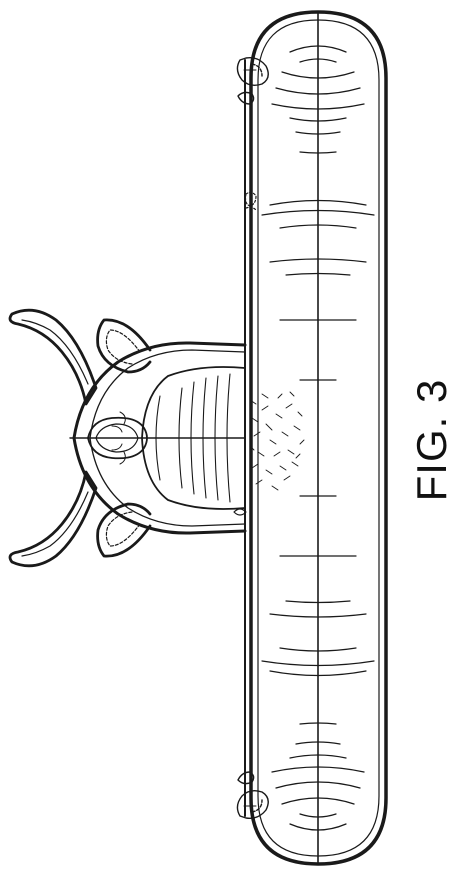 This screenshot has width=461, height=880. I want to click on figure-label: FIG. 3, so click(432, 440).